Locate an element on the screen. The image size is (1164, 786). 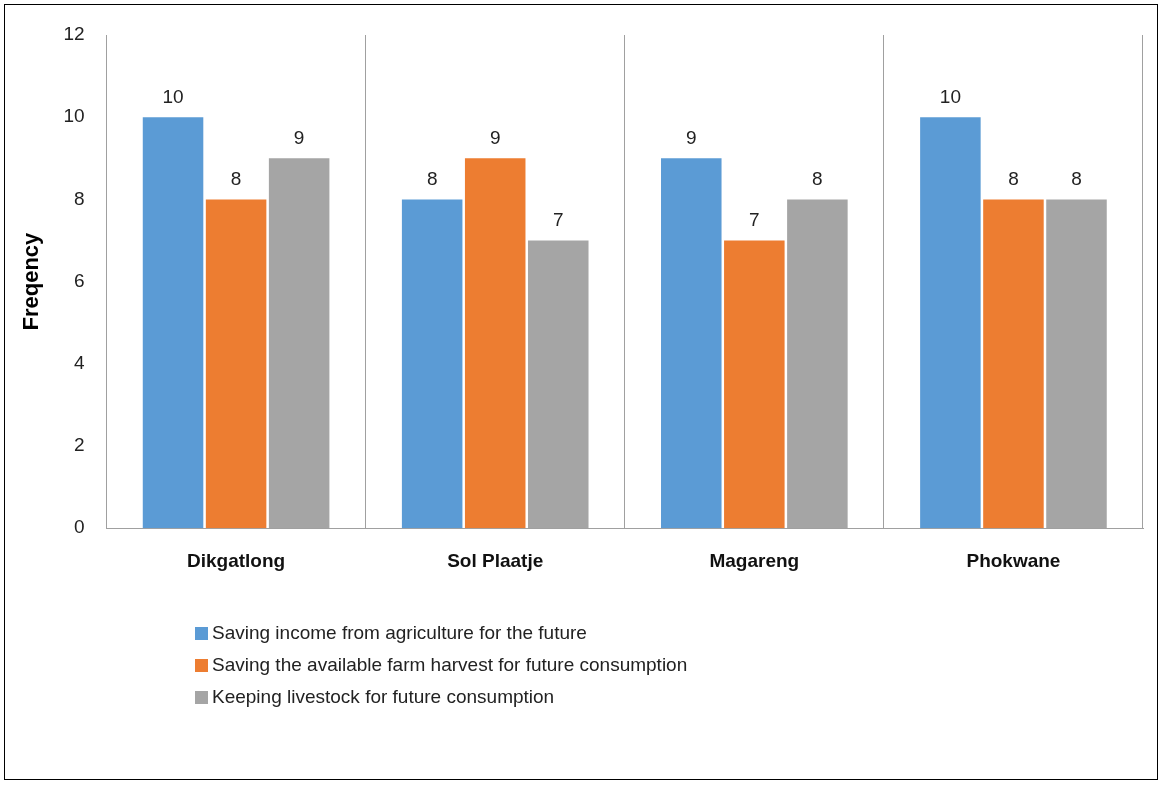
x-tick-label: Phokwane is located at coordinates (1013, 560).